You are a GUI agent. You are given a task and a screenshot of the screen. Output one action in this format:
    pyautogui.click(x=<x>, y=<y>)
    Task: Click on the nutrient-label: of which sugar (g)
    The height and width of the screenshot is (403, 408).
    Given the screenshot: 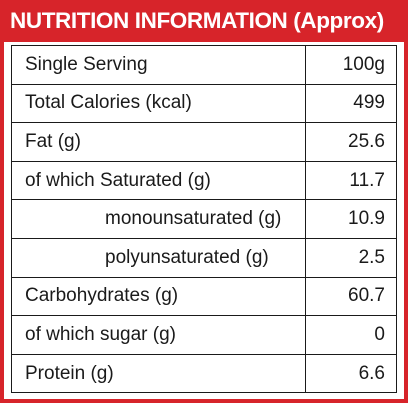 What is the action you would take?
    pyautogui.click(x=159, y=335)
    